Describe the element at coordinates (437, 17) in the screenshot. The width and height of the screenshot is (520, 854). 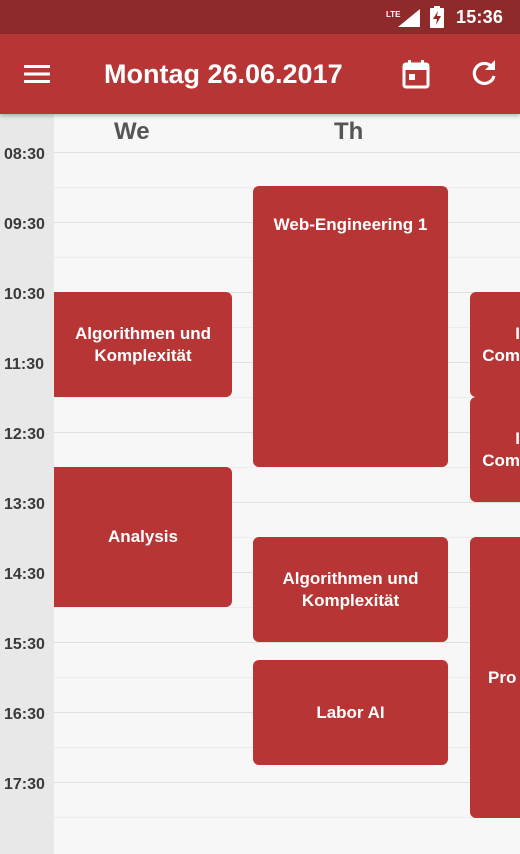
I see `battery-charging-icon` at that location.